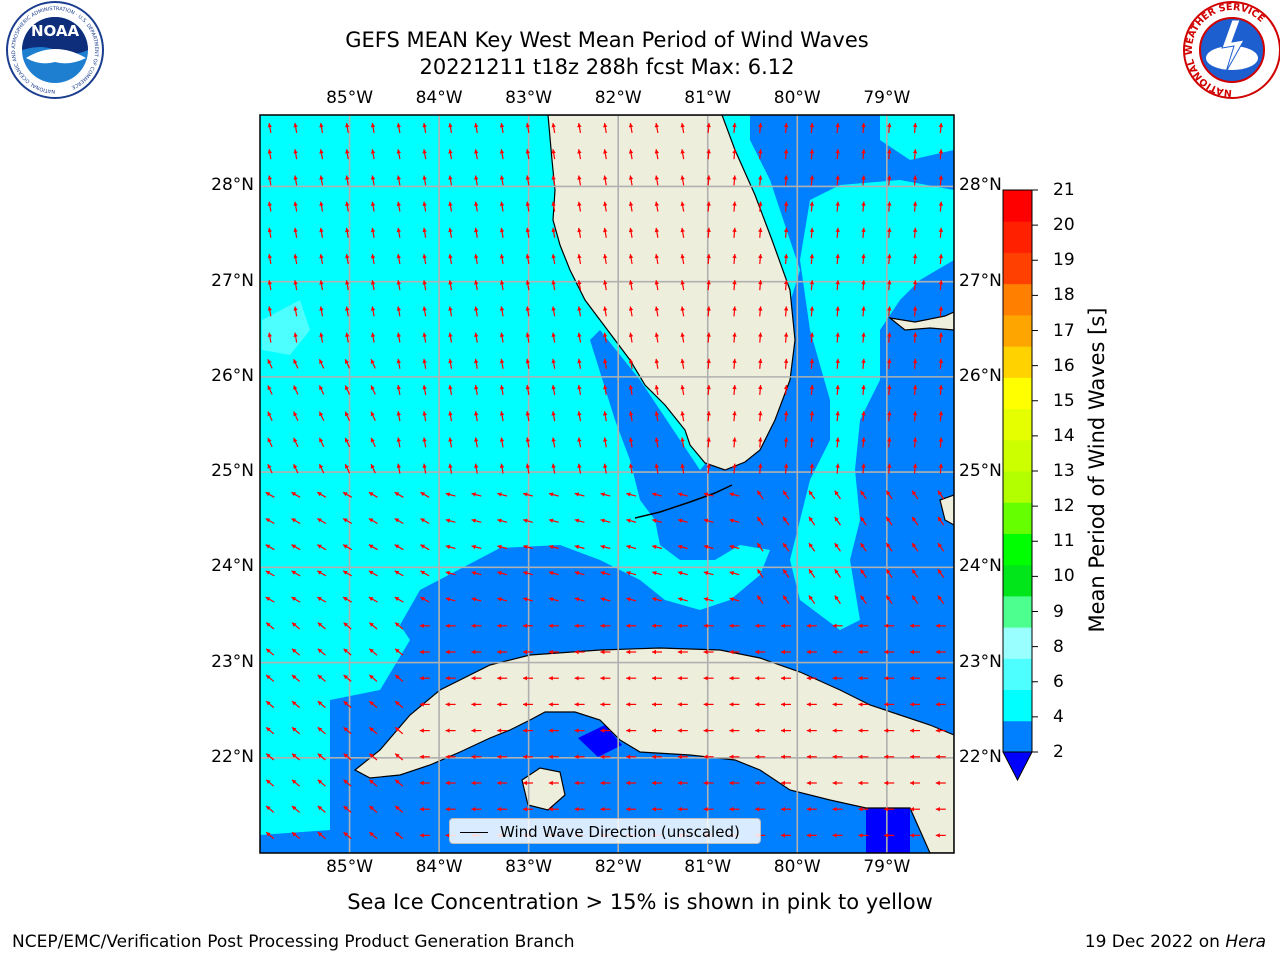 Image resolution: width=1280 pixels, height=960 pixels. Describe the element at coordinates (946, 510) in the screenshot. I see `land-andros` at that location.